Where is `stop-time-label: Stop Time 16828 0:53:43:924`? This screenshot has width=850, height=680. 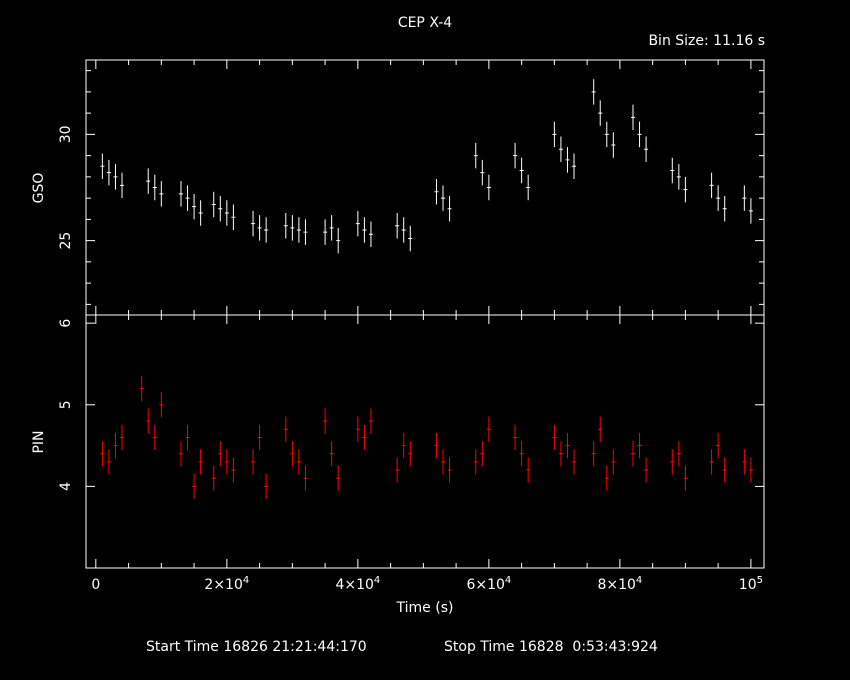
stop-time-label: Stop Time 16828 0:53:43:924 is located at coordinates (551, 647).